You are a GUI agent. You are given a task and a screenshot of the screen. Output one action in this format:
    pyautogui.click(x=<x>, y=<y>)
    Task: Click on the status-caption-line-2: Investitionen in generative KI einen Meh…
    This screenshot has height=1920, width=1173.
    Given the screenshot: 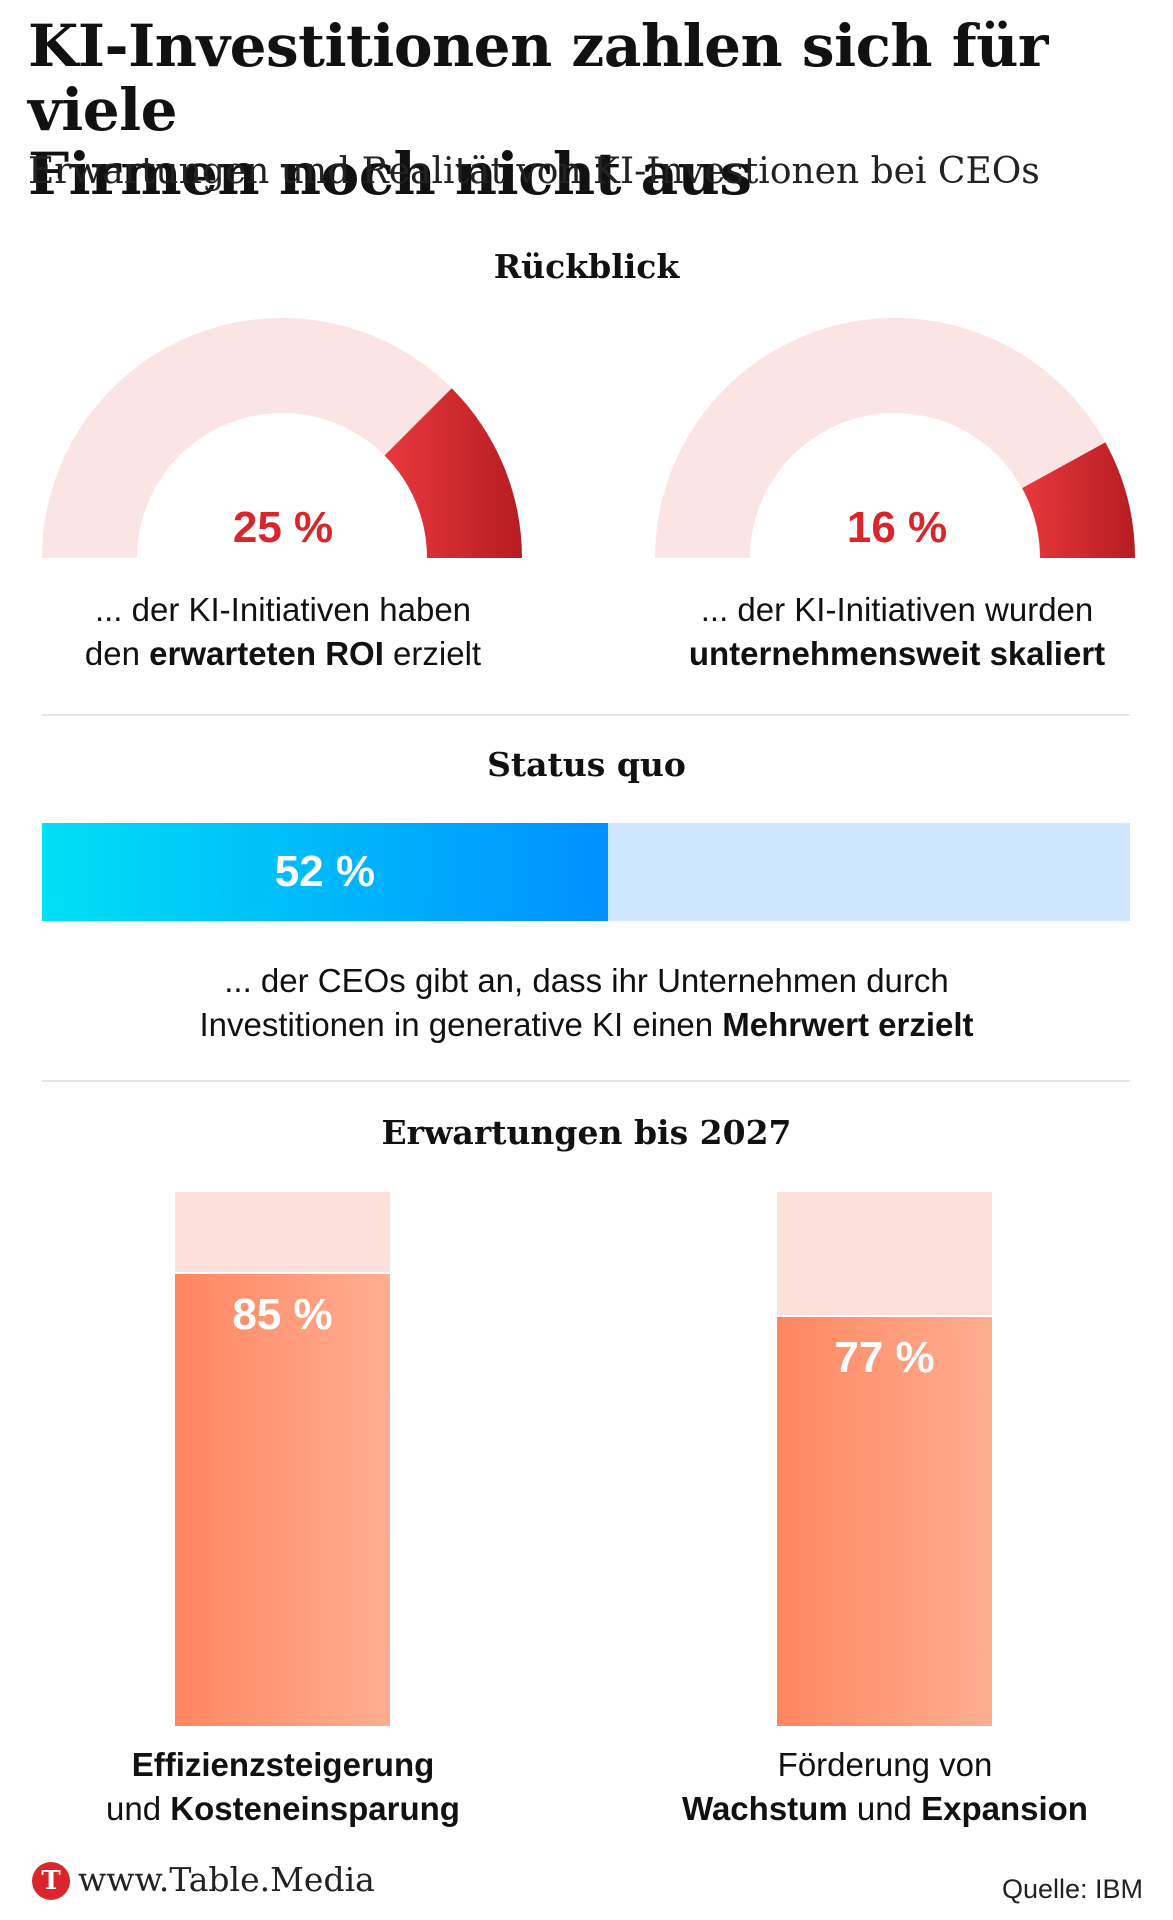 What is the action you would take?
    pyautogui.click(x=586, y=1024)
    